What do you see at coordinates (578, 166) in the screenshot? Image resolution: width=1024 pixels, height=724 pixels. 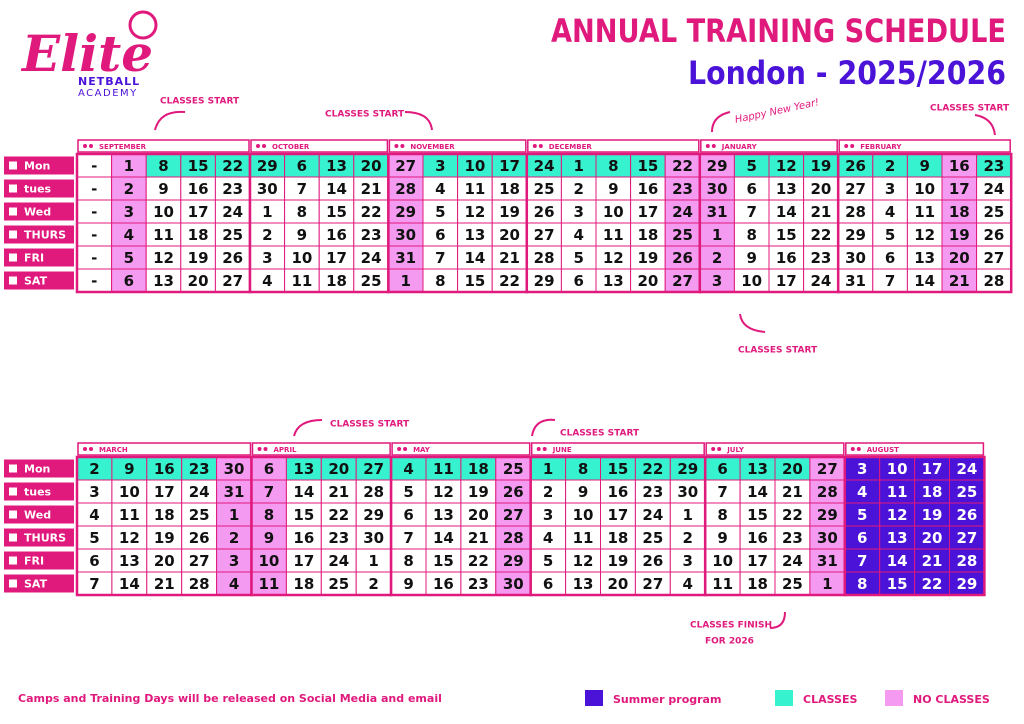 I see `day-number: 1` at bounding box center [578, 166].